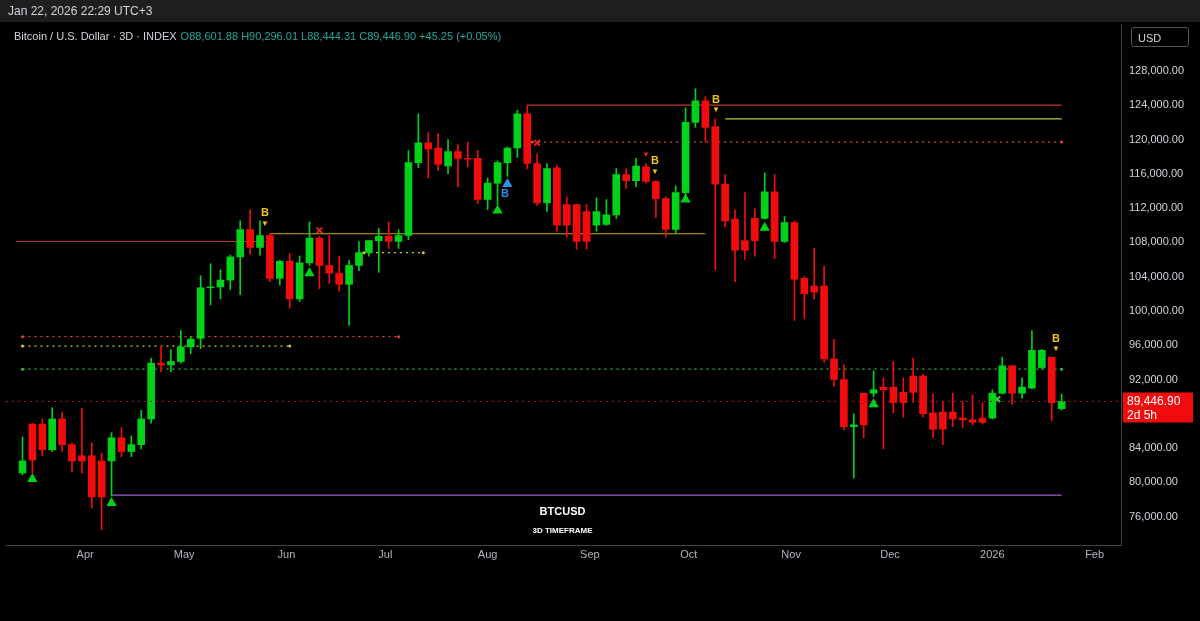 This screenshot has width=1200, height=621. Describe the element at coordinates (1157, 241) in the screenshot. I see `y-tick-label: 108,000.00` at that location.